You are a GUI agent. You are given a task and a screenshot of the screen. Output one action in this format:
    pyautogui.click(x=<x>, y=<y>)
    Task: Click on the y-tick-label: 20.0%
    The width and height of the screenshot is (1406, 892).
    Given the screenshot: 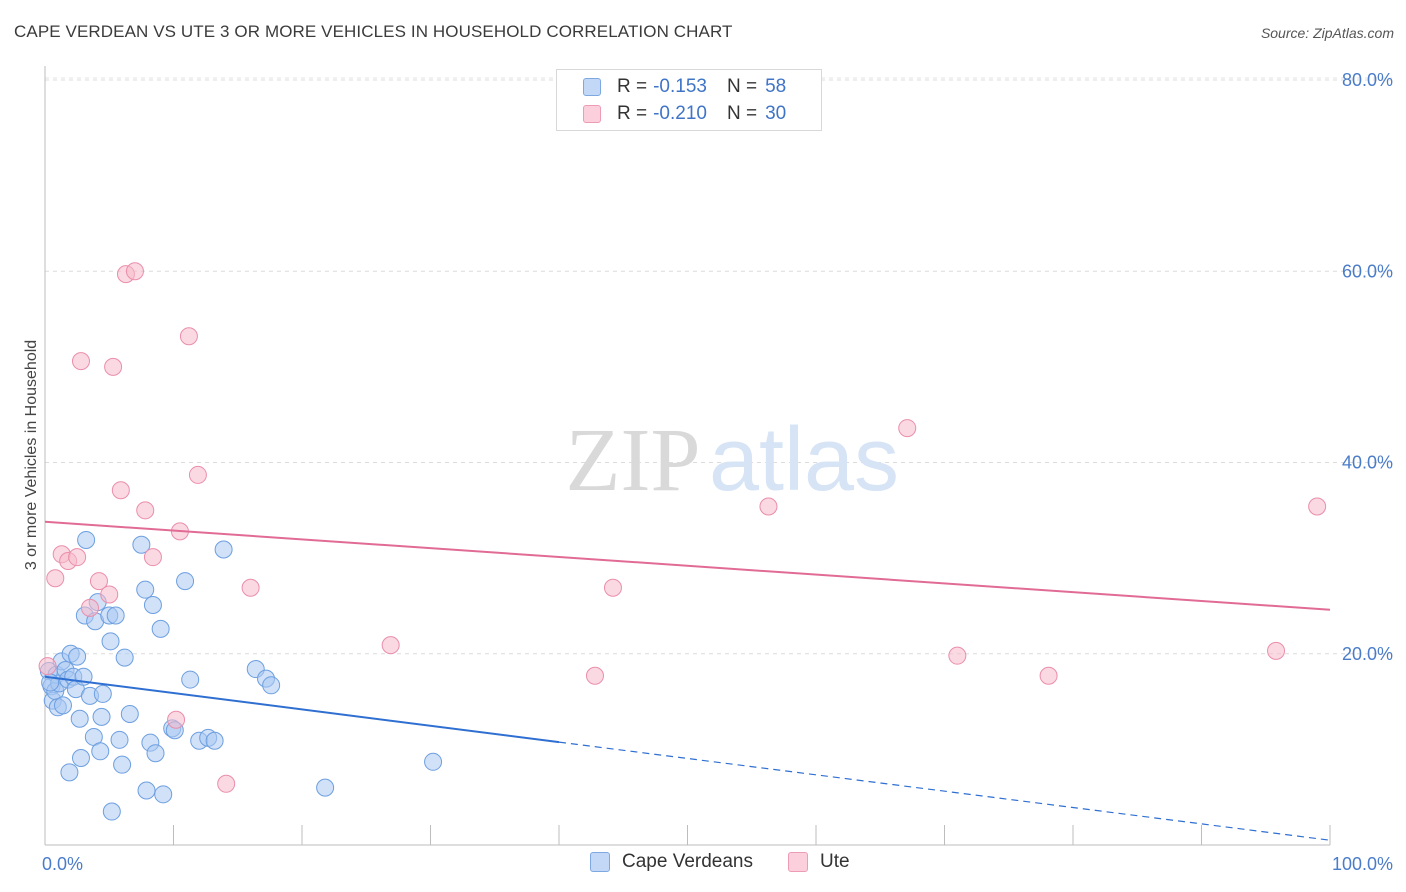 What is the action you would take?
    pyautogui.click(x=1367, y=654)
    